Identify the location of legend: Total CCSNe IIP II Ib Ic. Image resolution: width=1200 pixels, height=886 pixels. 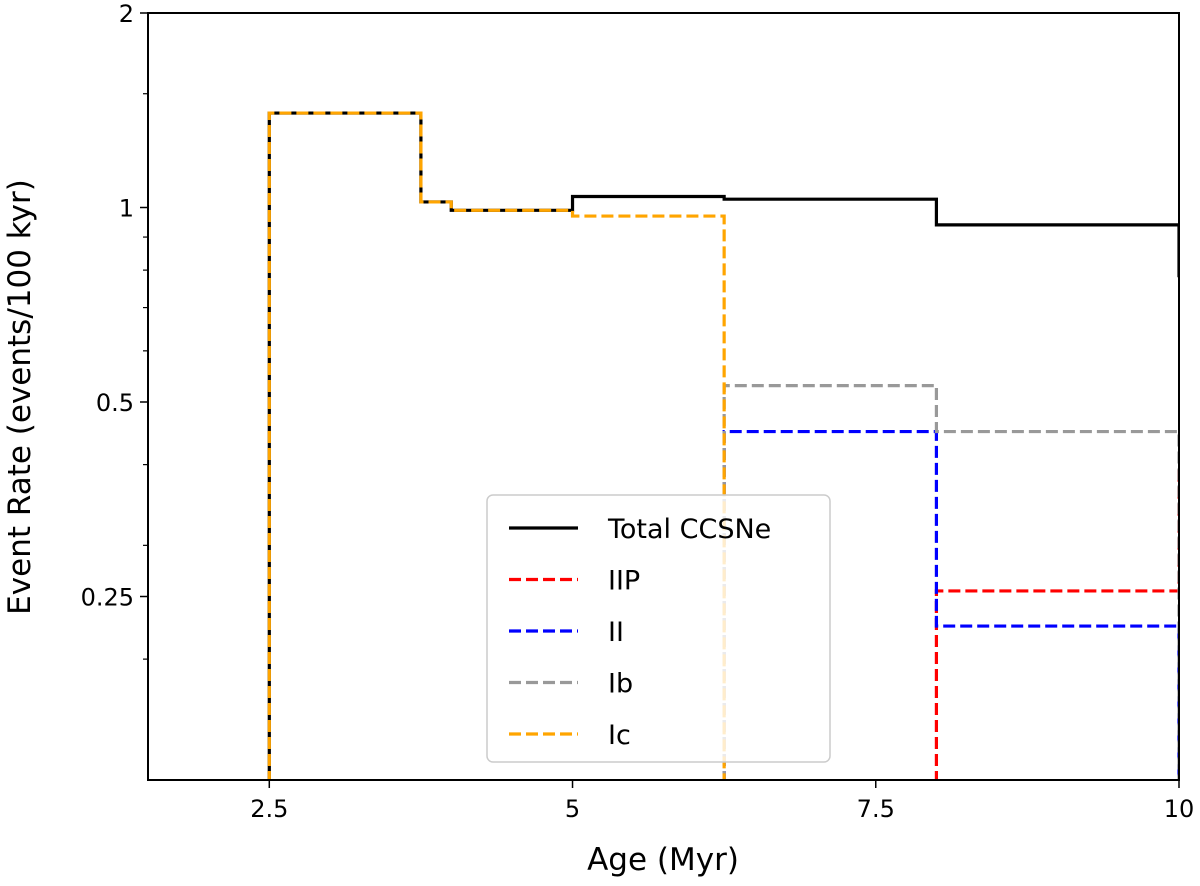
(658, 628).